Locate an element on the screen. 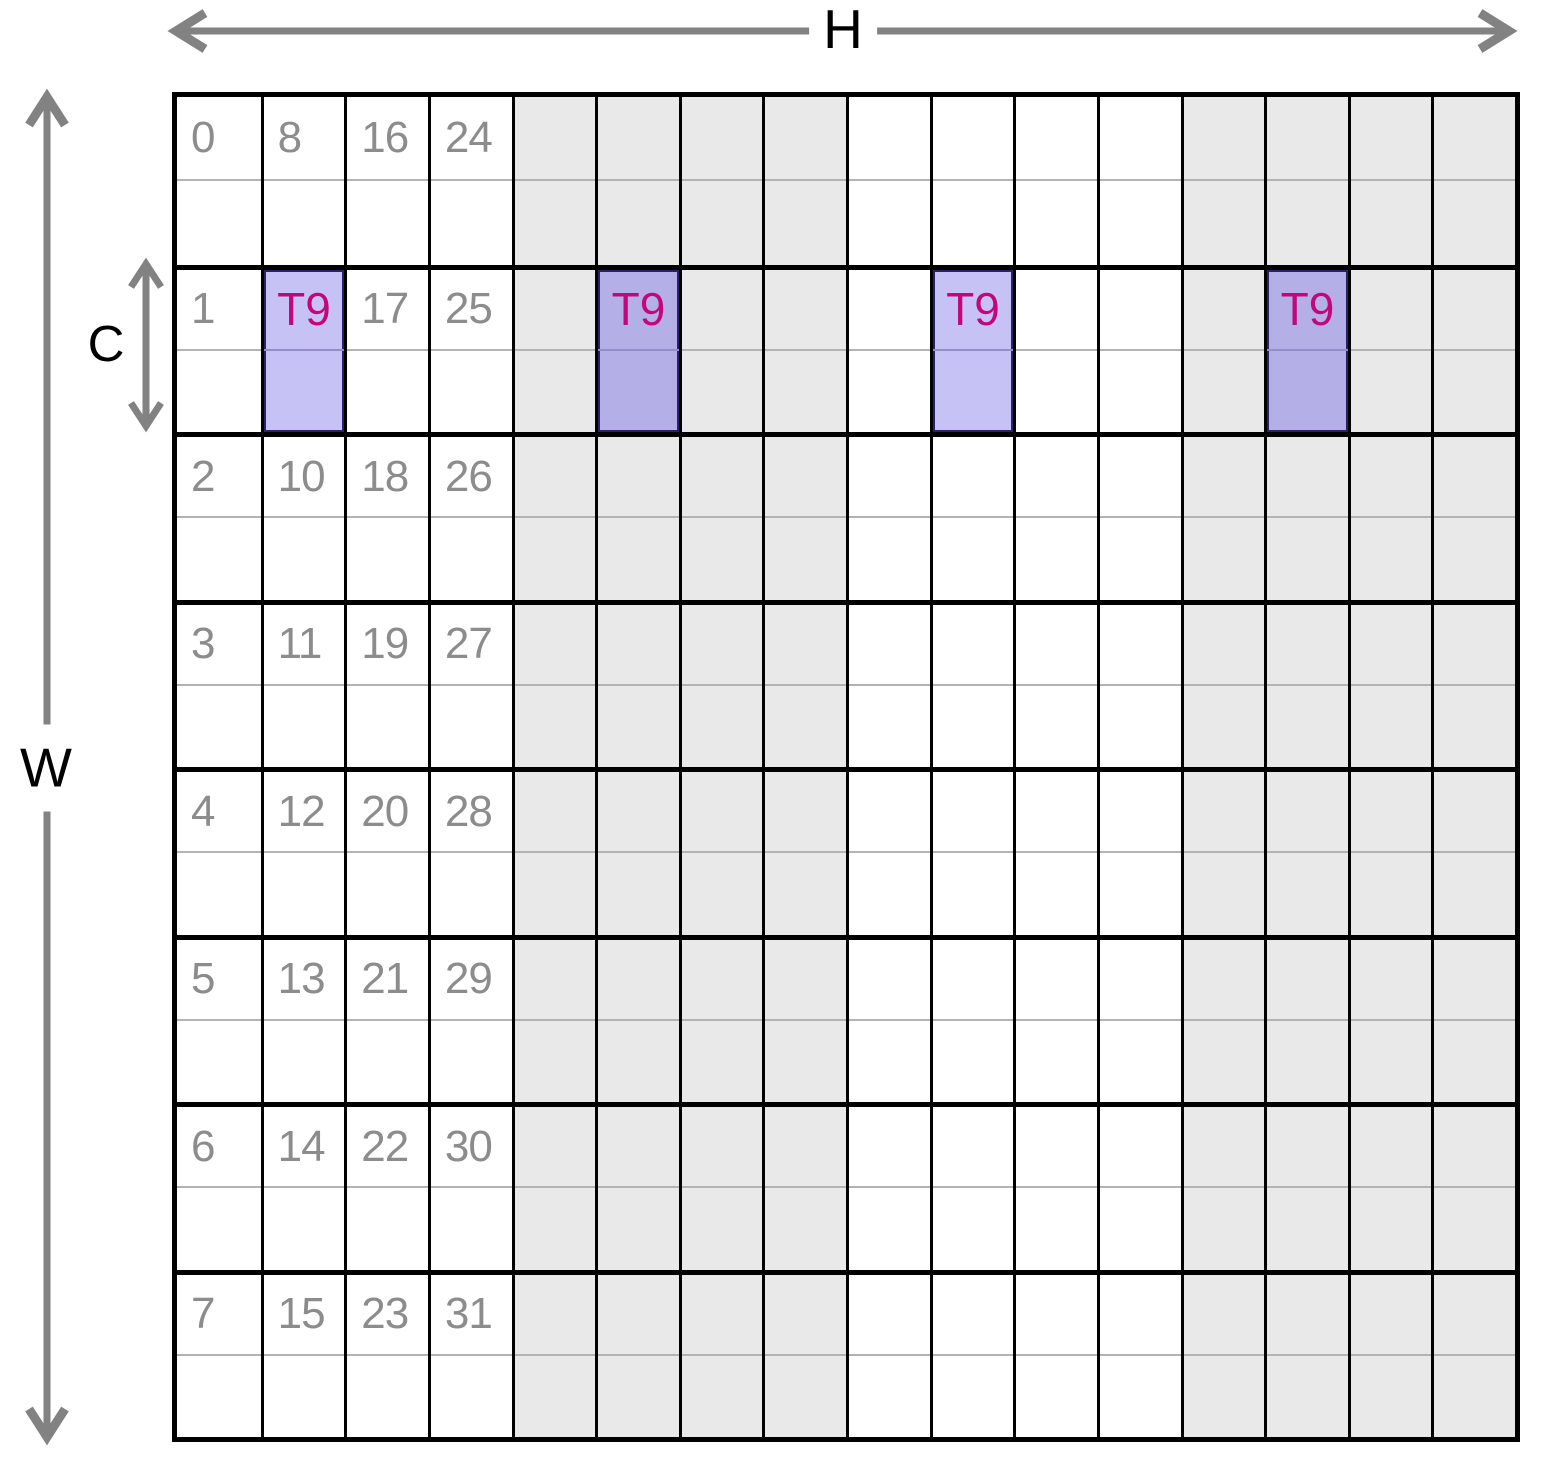 Image resolution: width=1544 pixels, height=1462 pixels. grid-cell: 1 is located at coordinates (219, 348).